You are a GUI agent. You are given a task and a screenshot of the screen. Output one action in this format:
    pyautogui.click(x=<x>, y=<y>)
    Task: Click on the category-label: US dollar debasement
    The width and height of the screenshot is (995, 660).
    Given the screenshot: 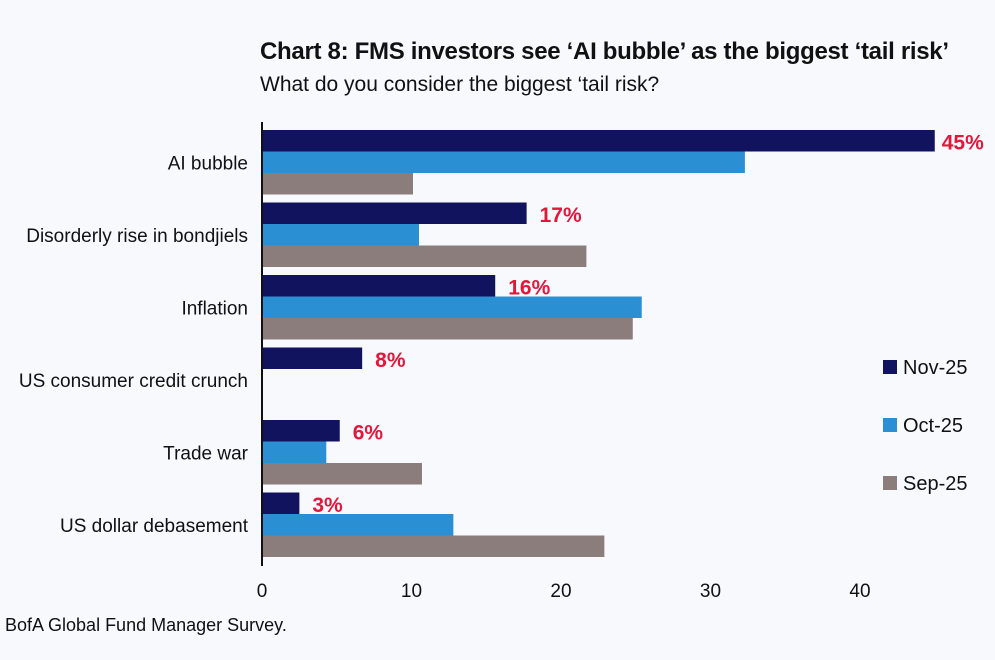 What is the action you would take?
    pyautogui.click(x=154, y=526)
    